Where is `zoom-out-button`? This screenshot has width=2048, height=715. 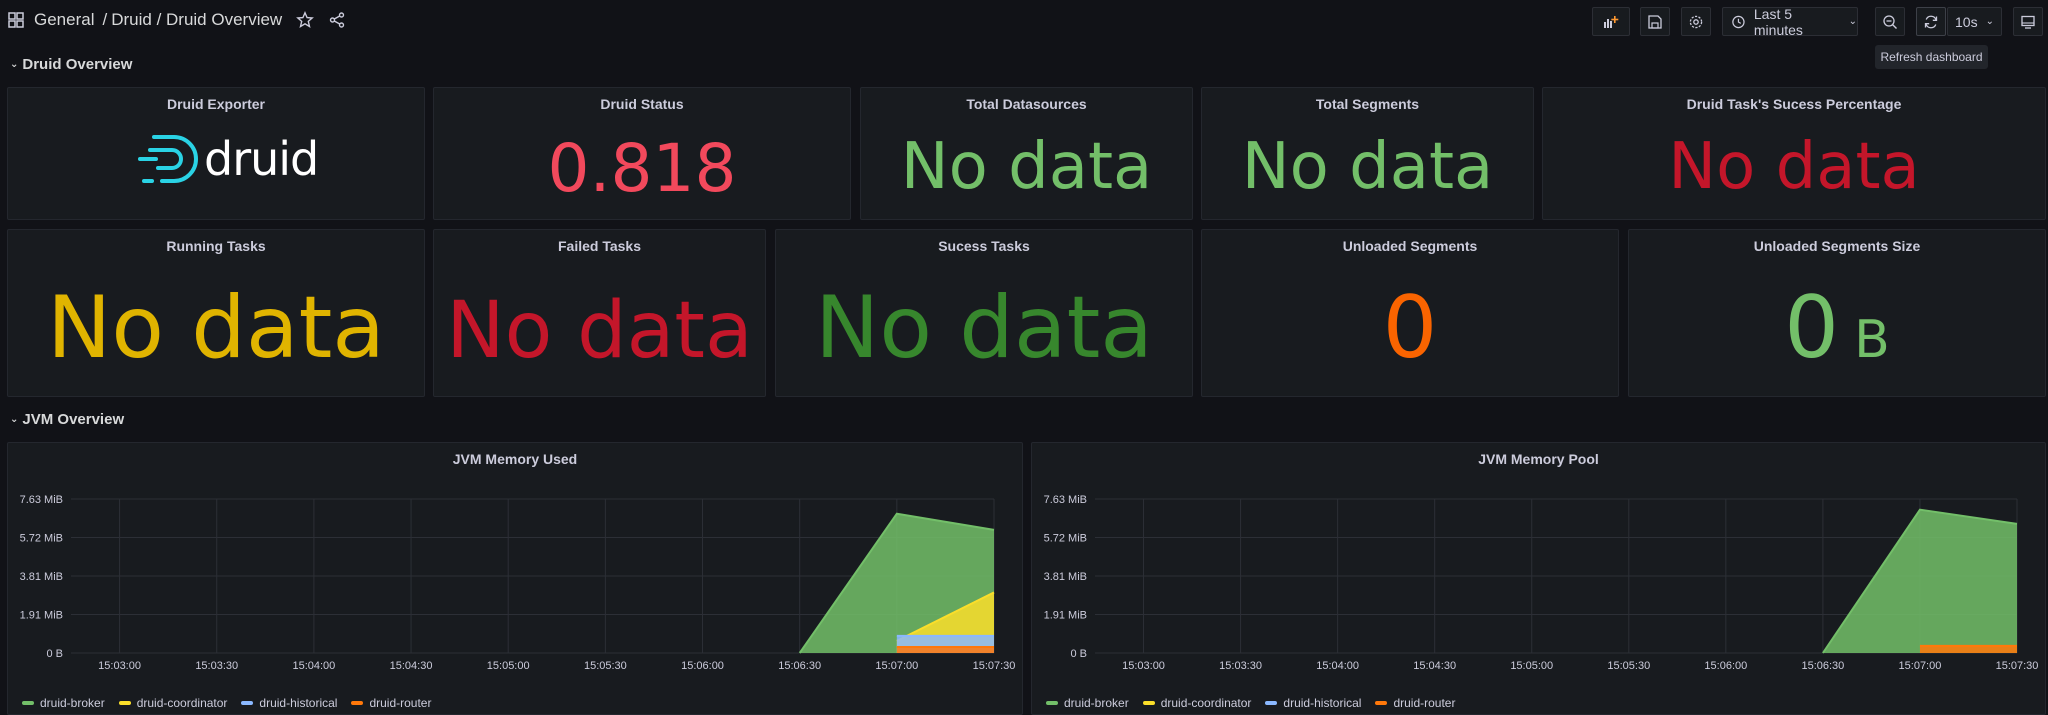
zoom-out-button is located at coordinates (1890, 21).